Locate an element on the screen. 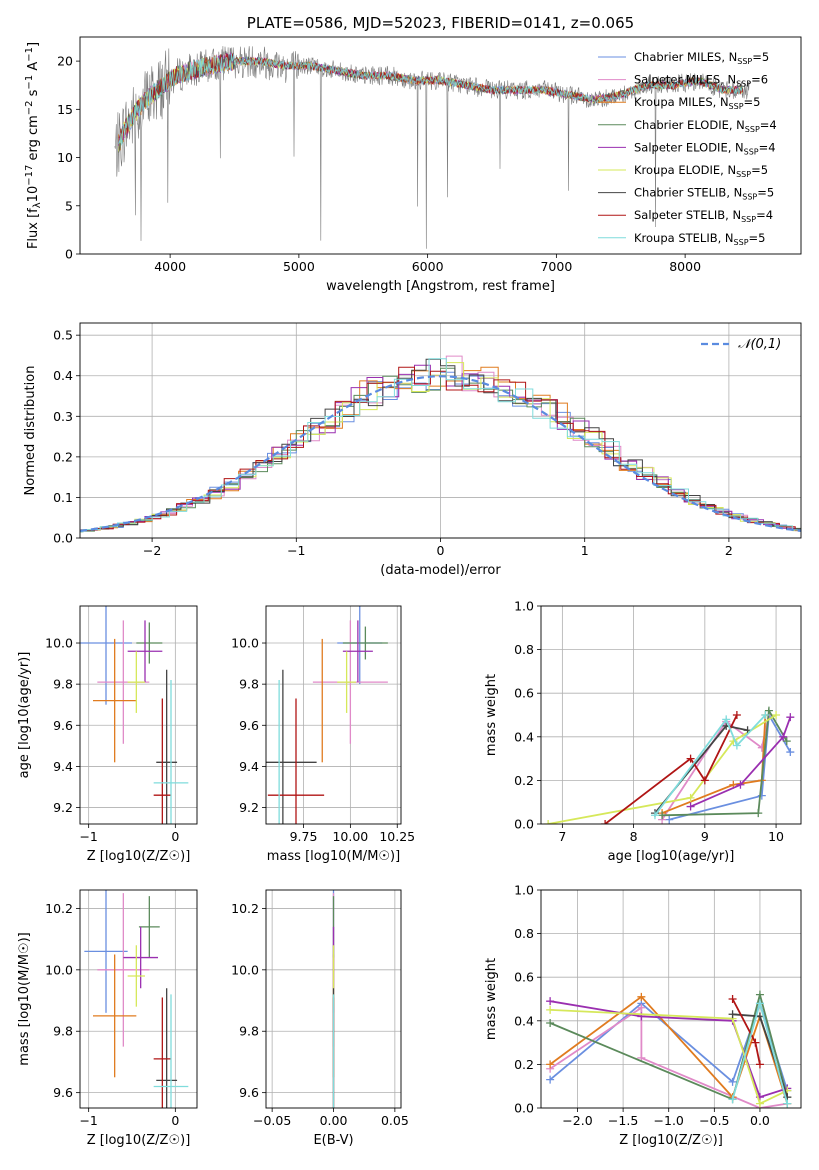  spectrum-xtick-label: 7000 is located at coordinates (556, 266).